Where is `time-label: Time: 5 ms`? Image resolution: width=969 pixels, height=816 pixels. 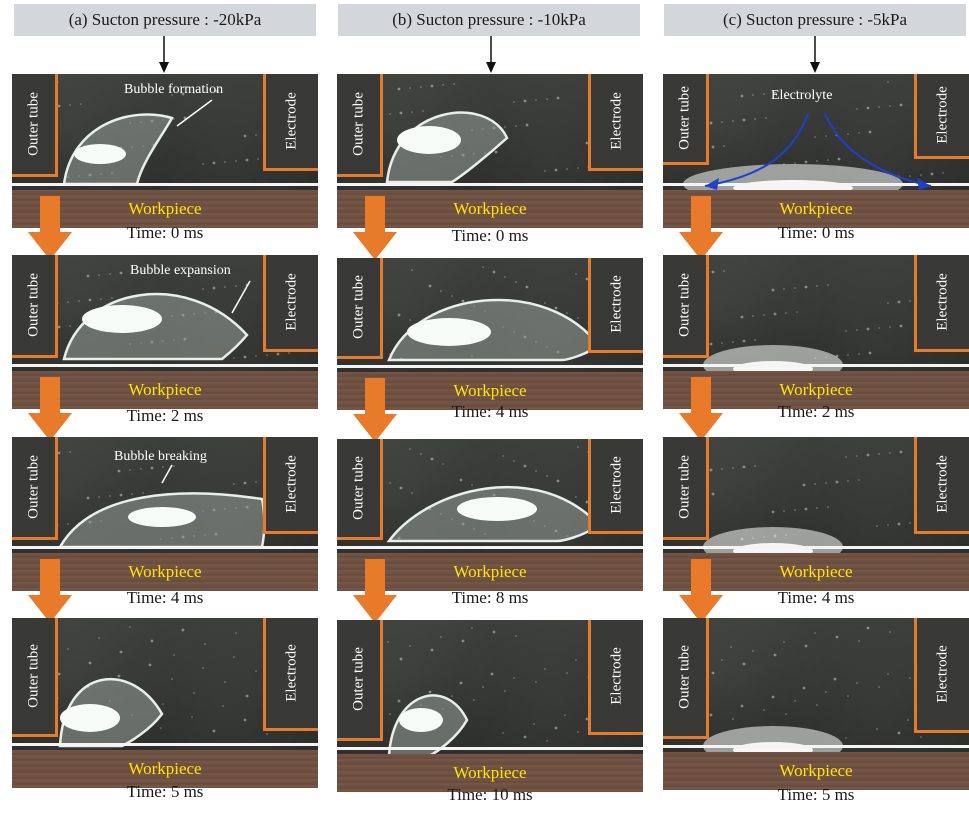 time-label: Time: 5 ms is located at coordinates (165, 791).